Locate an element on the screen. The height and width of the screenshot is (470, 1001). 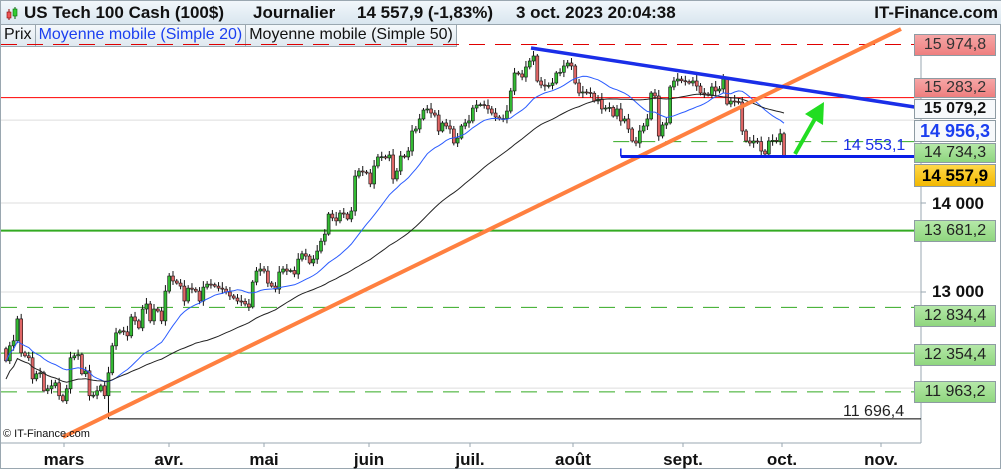
legend-ma20: Moyenne mobile (Simple 20) is located at coordinates (141, 36).